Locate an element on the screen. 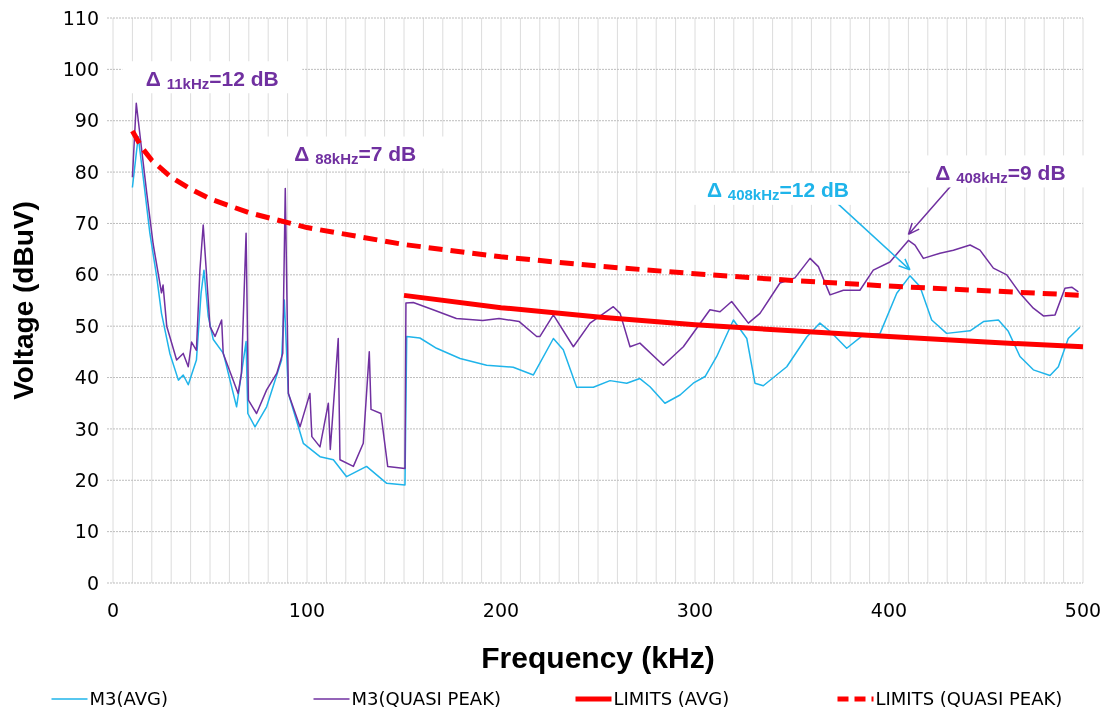 The image size is (1111, 715). x-tick-label: 200 is located at coordinates (501, 610).